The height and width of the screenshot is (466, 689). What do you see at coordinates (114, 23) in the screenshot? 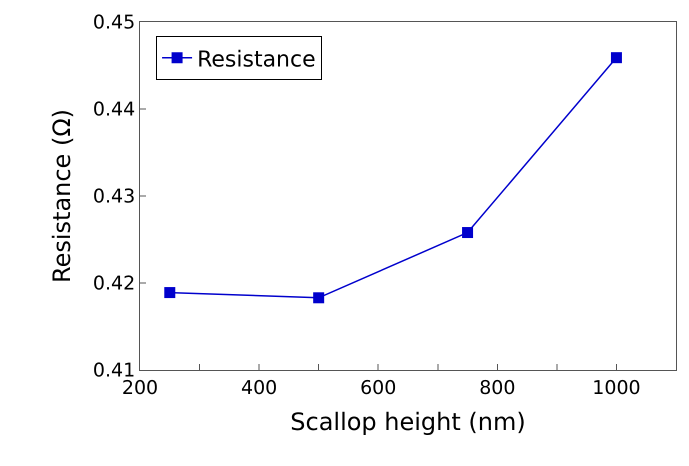
I see `y-tick-label: 0.45` at bounding box center [114, 23].